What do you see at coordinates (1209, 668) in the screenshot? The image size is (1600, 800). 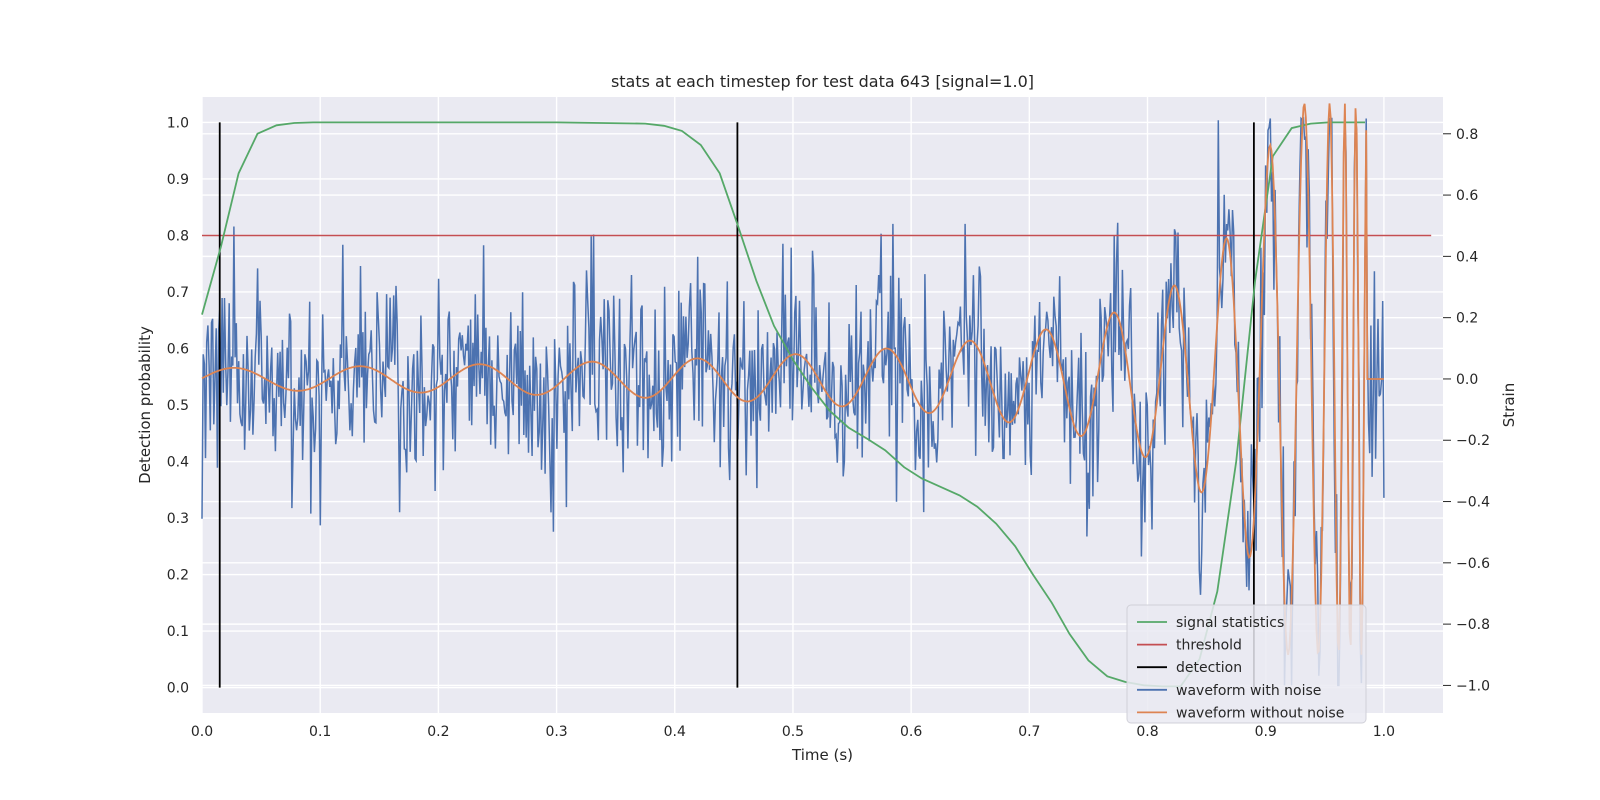 I see `legend-label: detection` at bounding box center [1209, 668].